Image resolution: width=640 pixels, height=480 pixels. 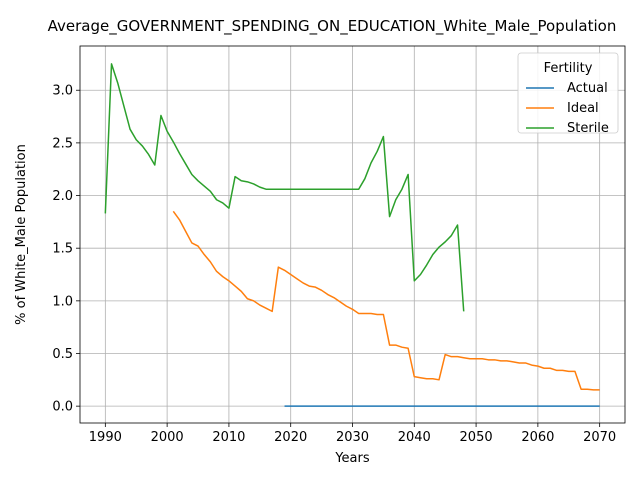 I want to click on y-tick-label: 0.0, so click(x=62, y=407).